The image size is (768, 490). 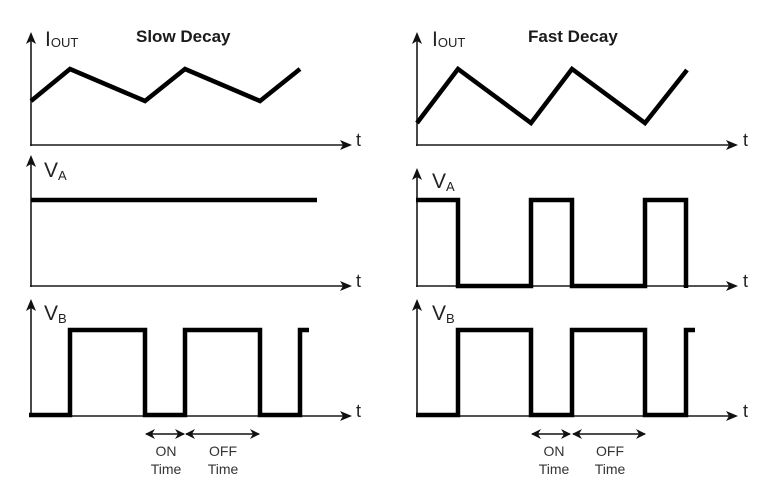 I want to click on slow-on-time-label: Time, so click(x=166, y=469).